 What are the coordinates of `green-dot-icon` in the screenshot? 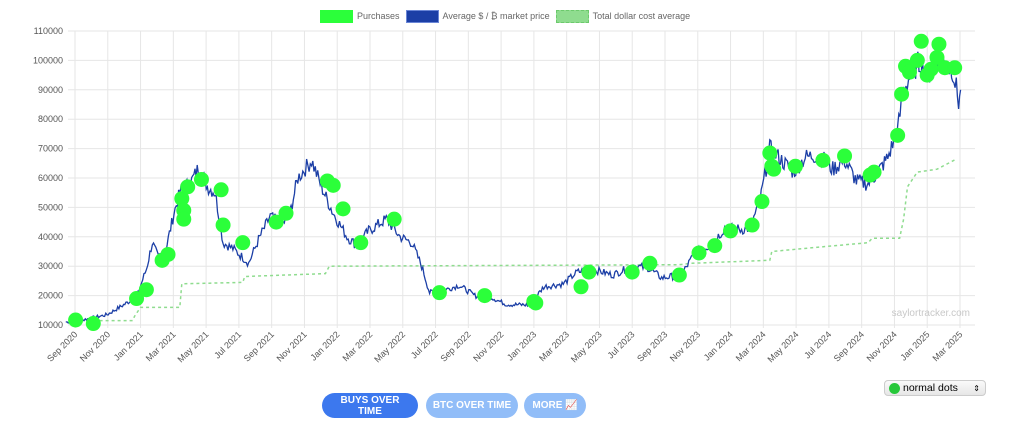 It's located at (894, 388).